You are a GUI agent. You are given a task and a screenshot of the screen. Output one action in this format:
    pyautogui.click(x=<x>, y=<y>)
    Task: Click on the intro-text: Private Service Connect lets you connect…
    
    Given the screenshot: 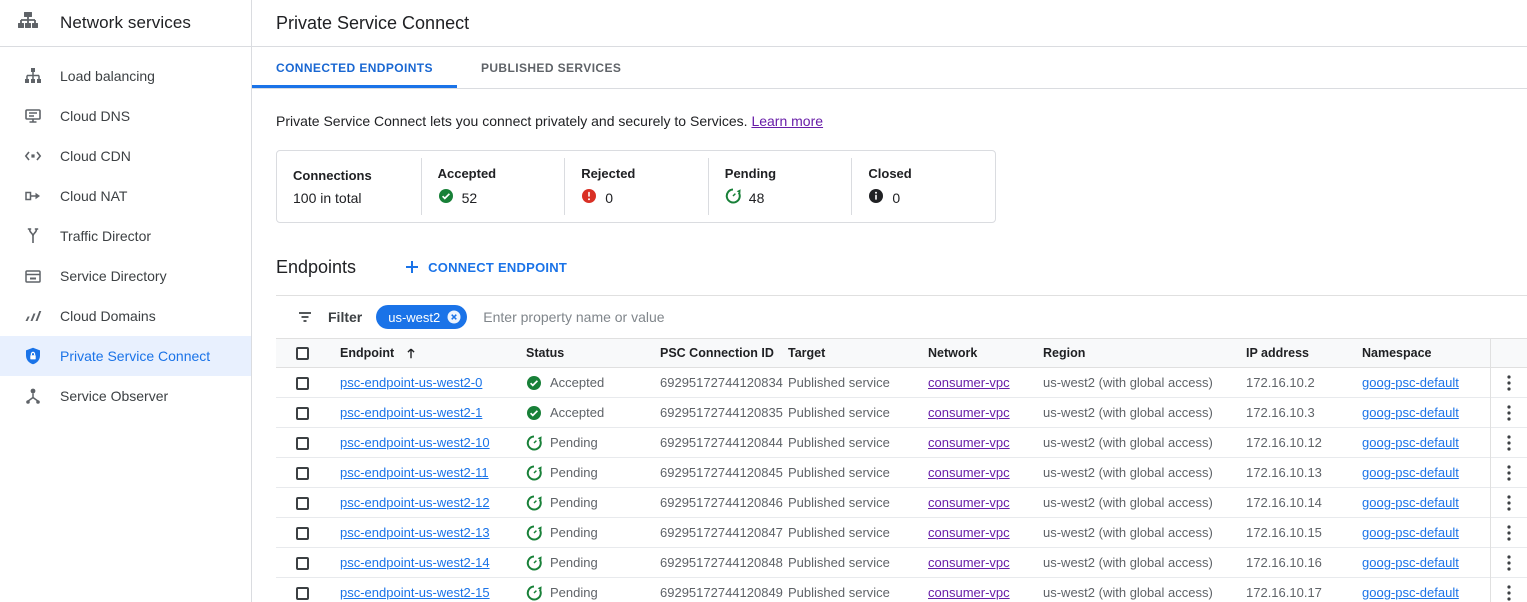 What is the action you would take?
    pyautogui.click(x=901, y=121)
    